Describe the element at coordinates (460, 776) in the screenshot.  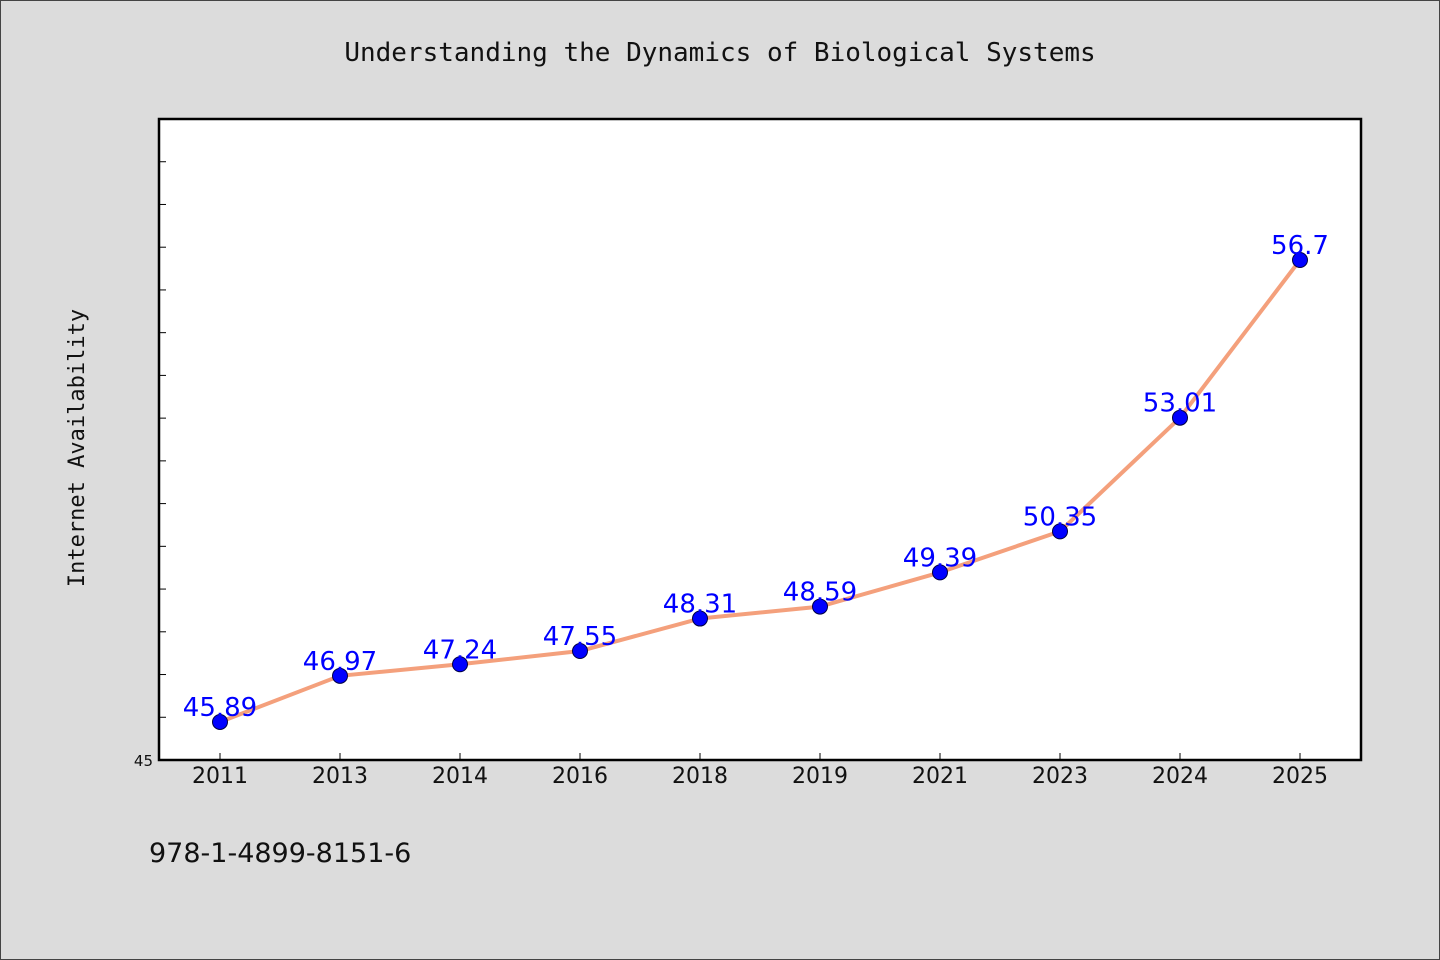
I see `x-tick-label: 2014` at that location.